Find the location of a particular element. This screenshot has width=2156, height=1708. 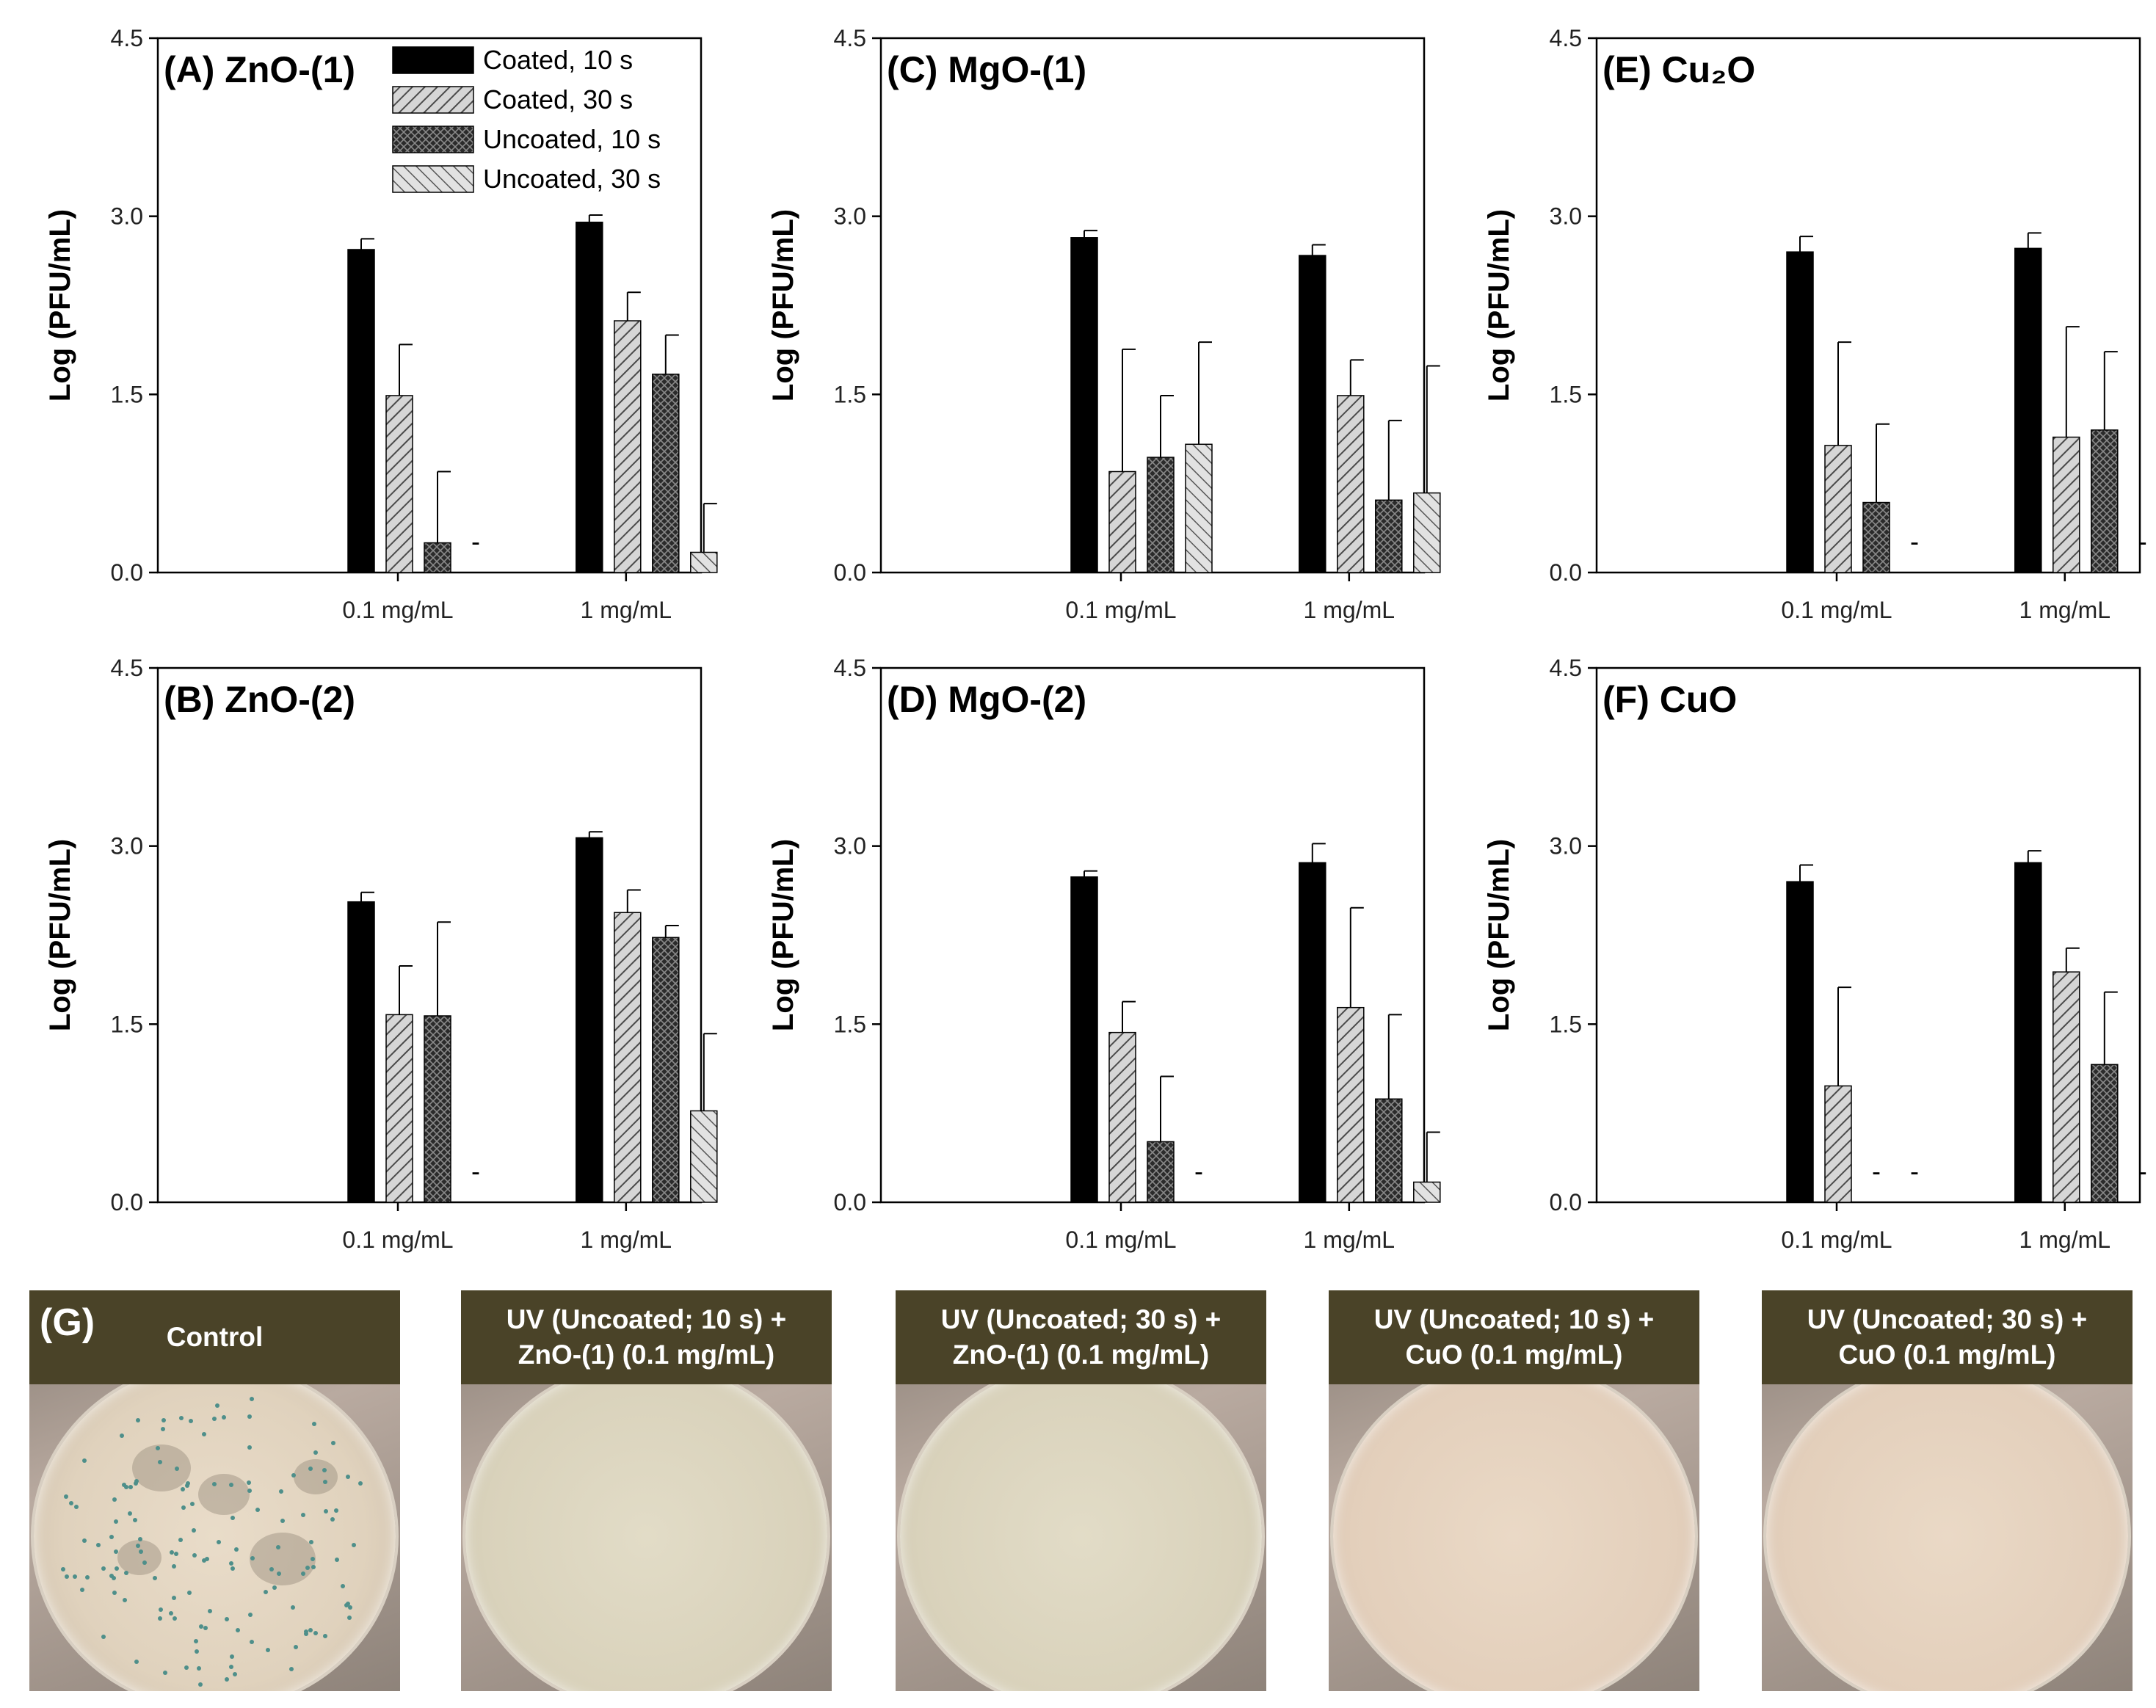

plate-photo-4: UV (Uncoated; 10 s) + CuO (0.1 mg/mL) is located at coordinates (1514, 1490).